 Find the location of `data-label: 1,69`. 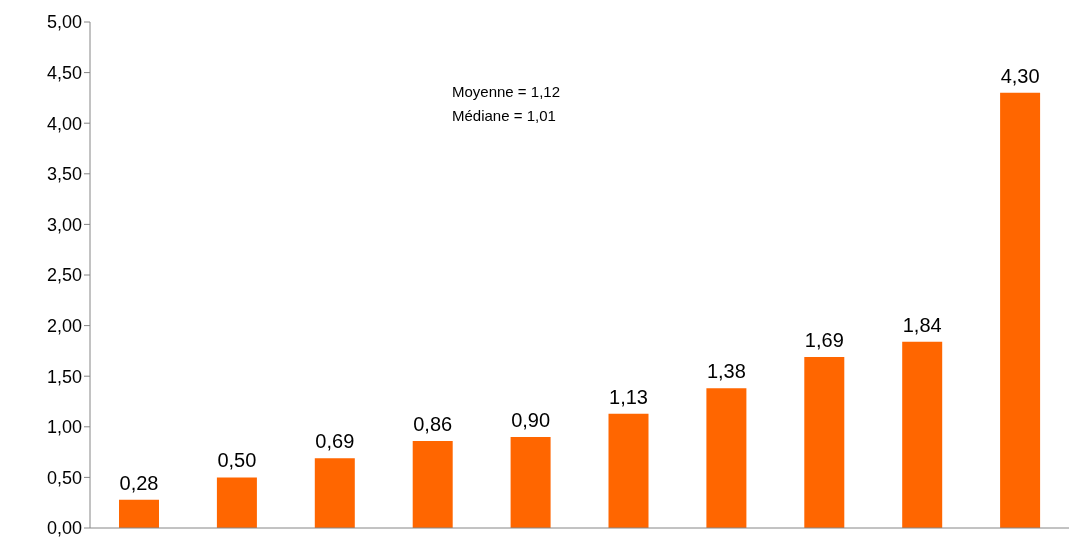

data-label: 1,69 is located at coordinates (824, 339).